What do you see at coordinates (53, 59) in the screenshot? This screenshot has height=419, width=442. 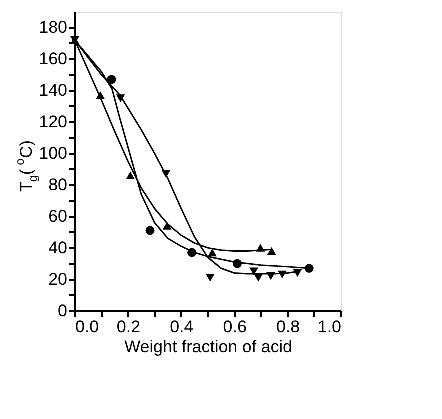 I see `y-tick-label: 160` at bounding box center [53, 59].